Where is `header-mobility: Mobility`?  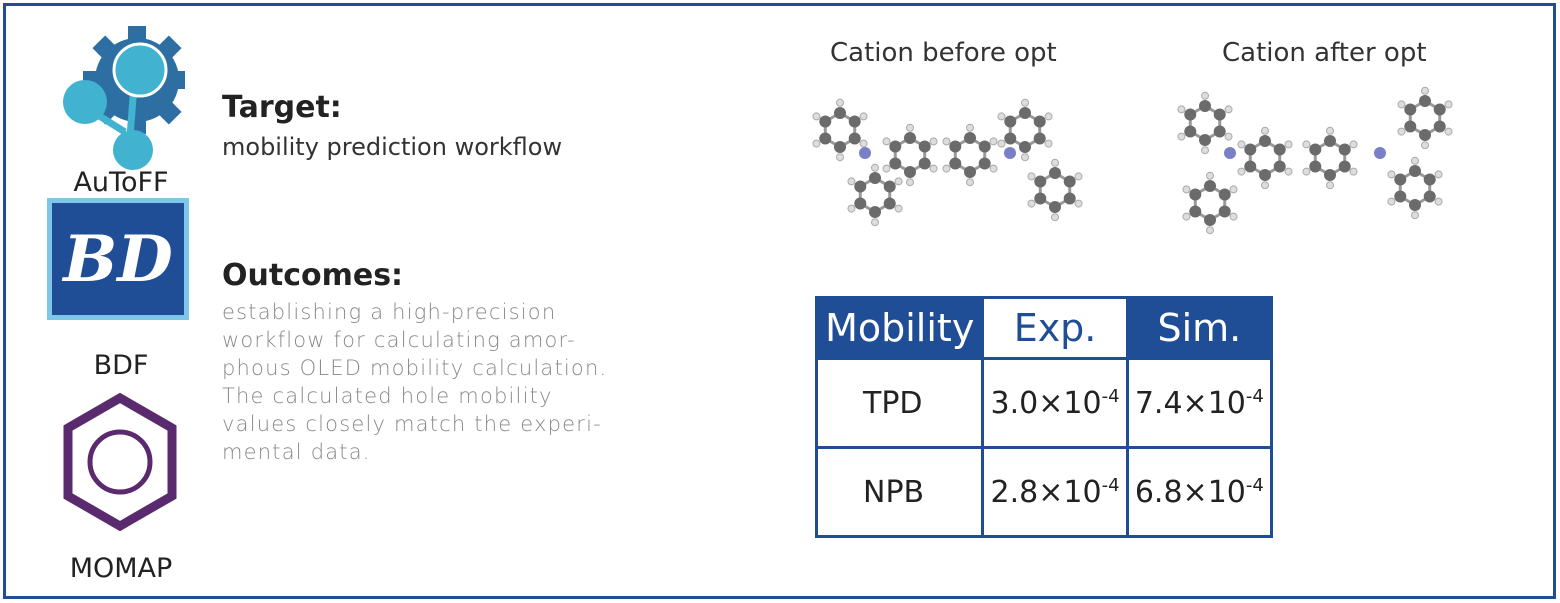
header-mobility: Mobility is located at coordinates (899, 328).